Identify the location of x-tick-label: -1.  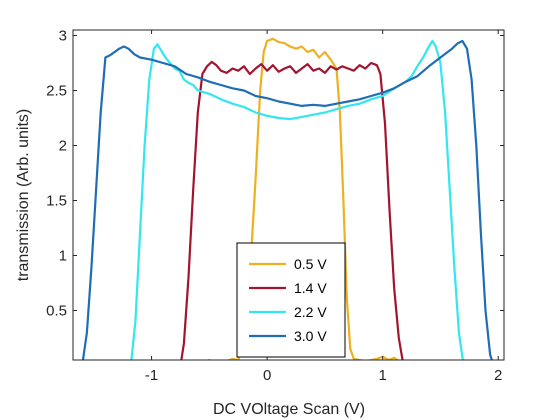
(151, 375).